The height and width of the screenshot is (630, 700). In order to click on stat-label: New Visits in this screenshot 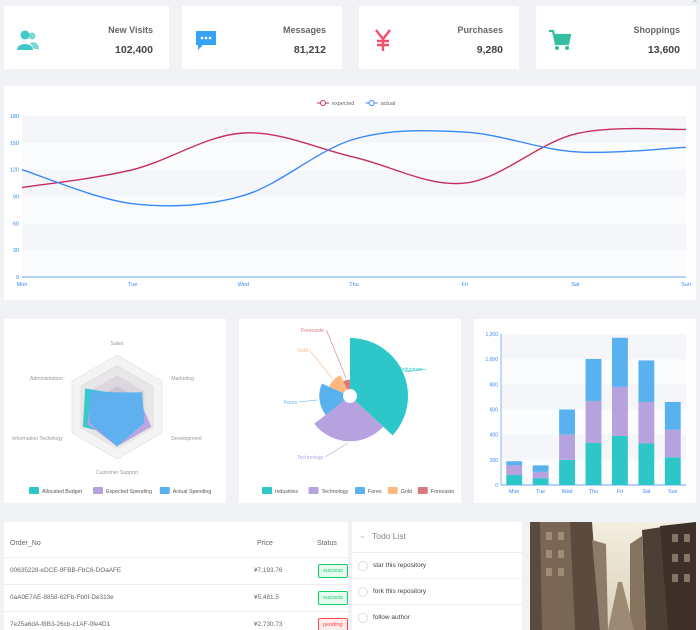, I will do `click(130, 30)`.